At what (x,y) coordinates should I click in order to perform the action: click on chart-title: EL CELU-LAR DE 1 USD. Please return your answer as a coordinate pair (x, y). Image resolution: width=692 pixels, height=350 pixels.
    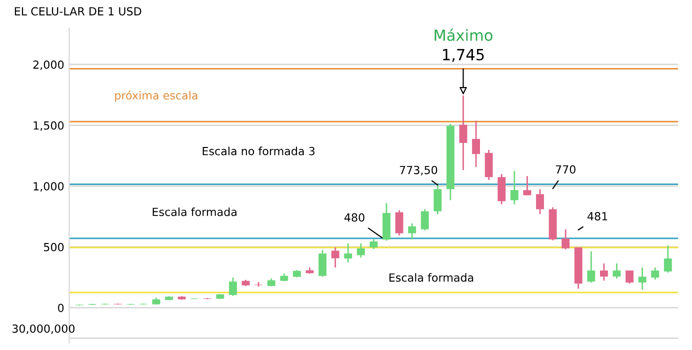
    Looking at the image, I should click on (78, 11).